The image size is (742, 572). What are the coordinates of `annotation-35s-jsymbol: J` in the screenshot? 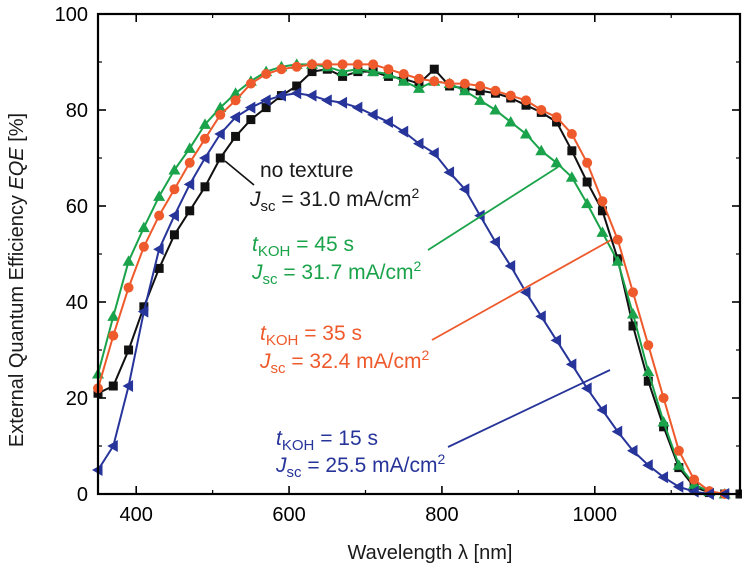 It's located at (265, 361).